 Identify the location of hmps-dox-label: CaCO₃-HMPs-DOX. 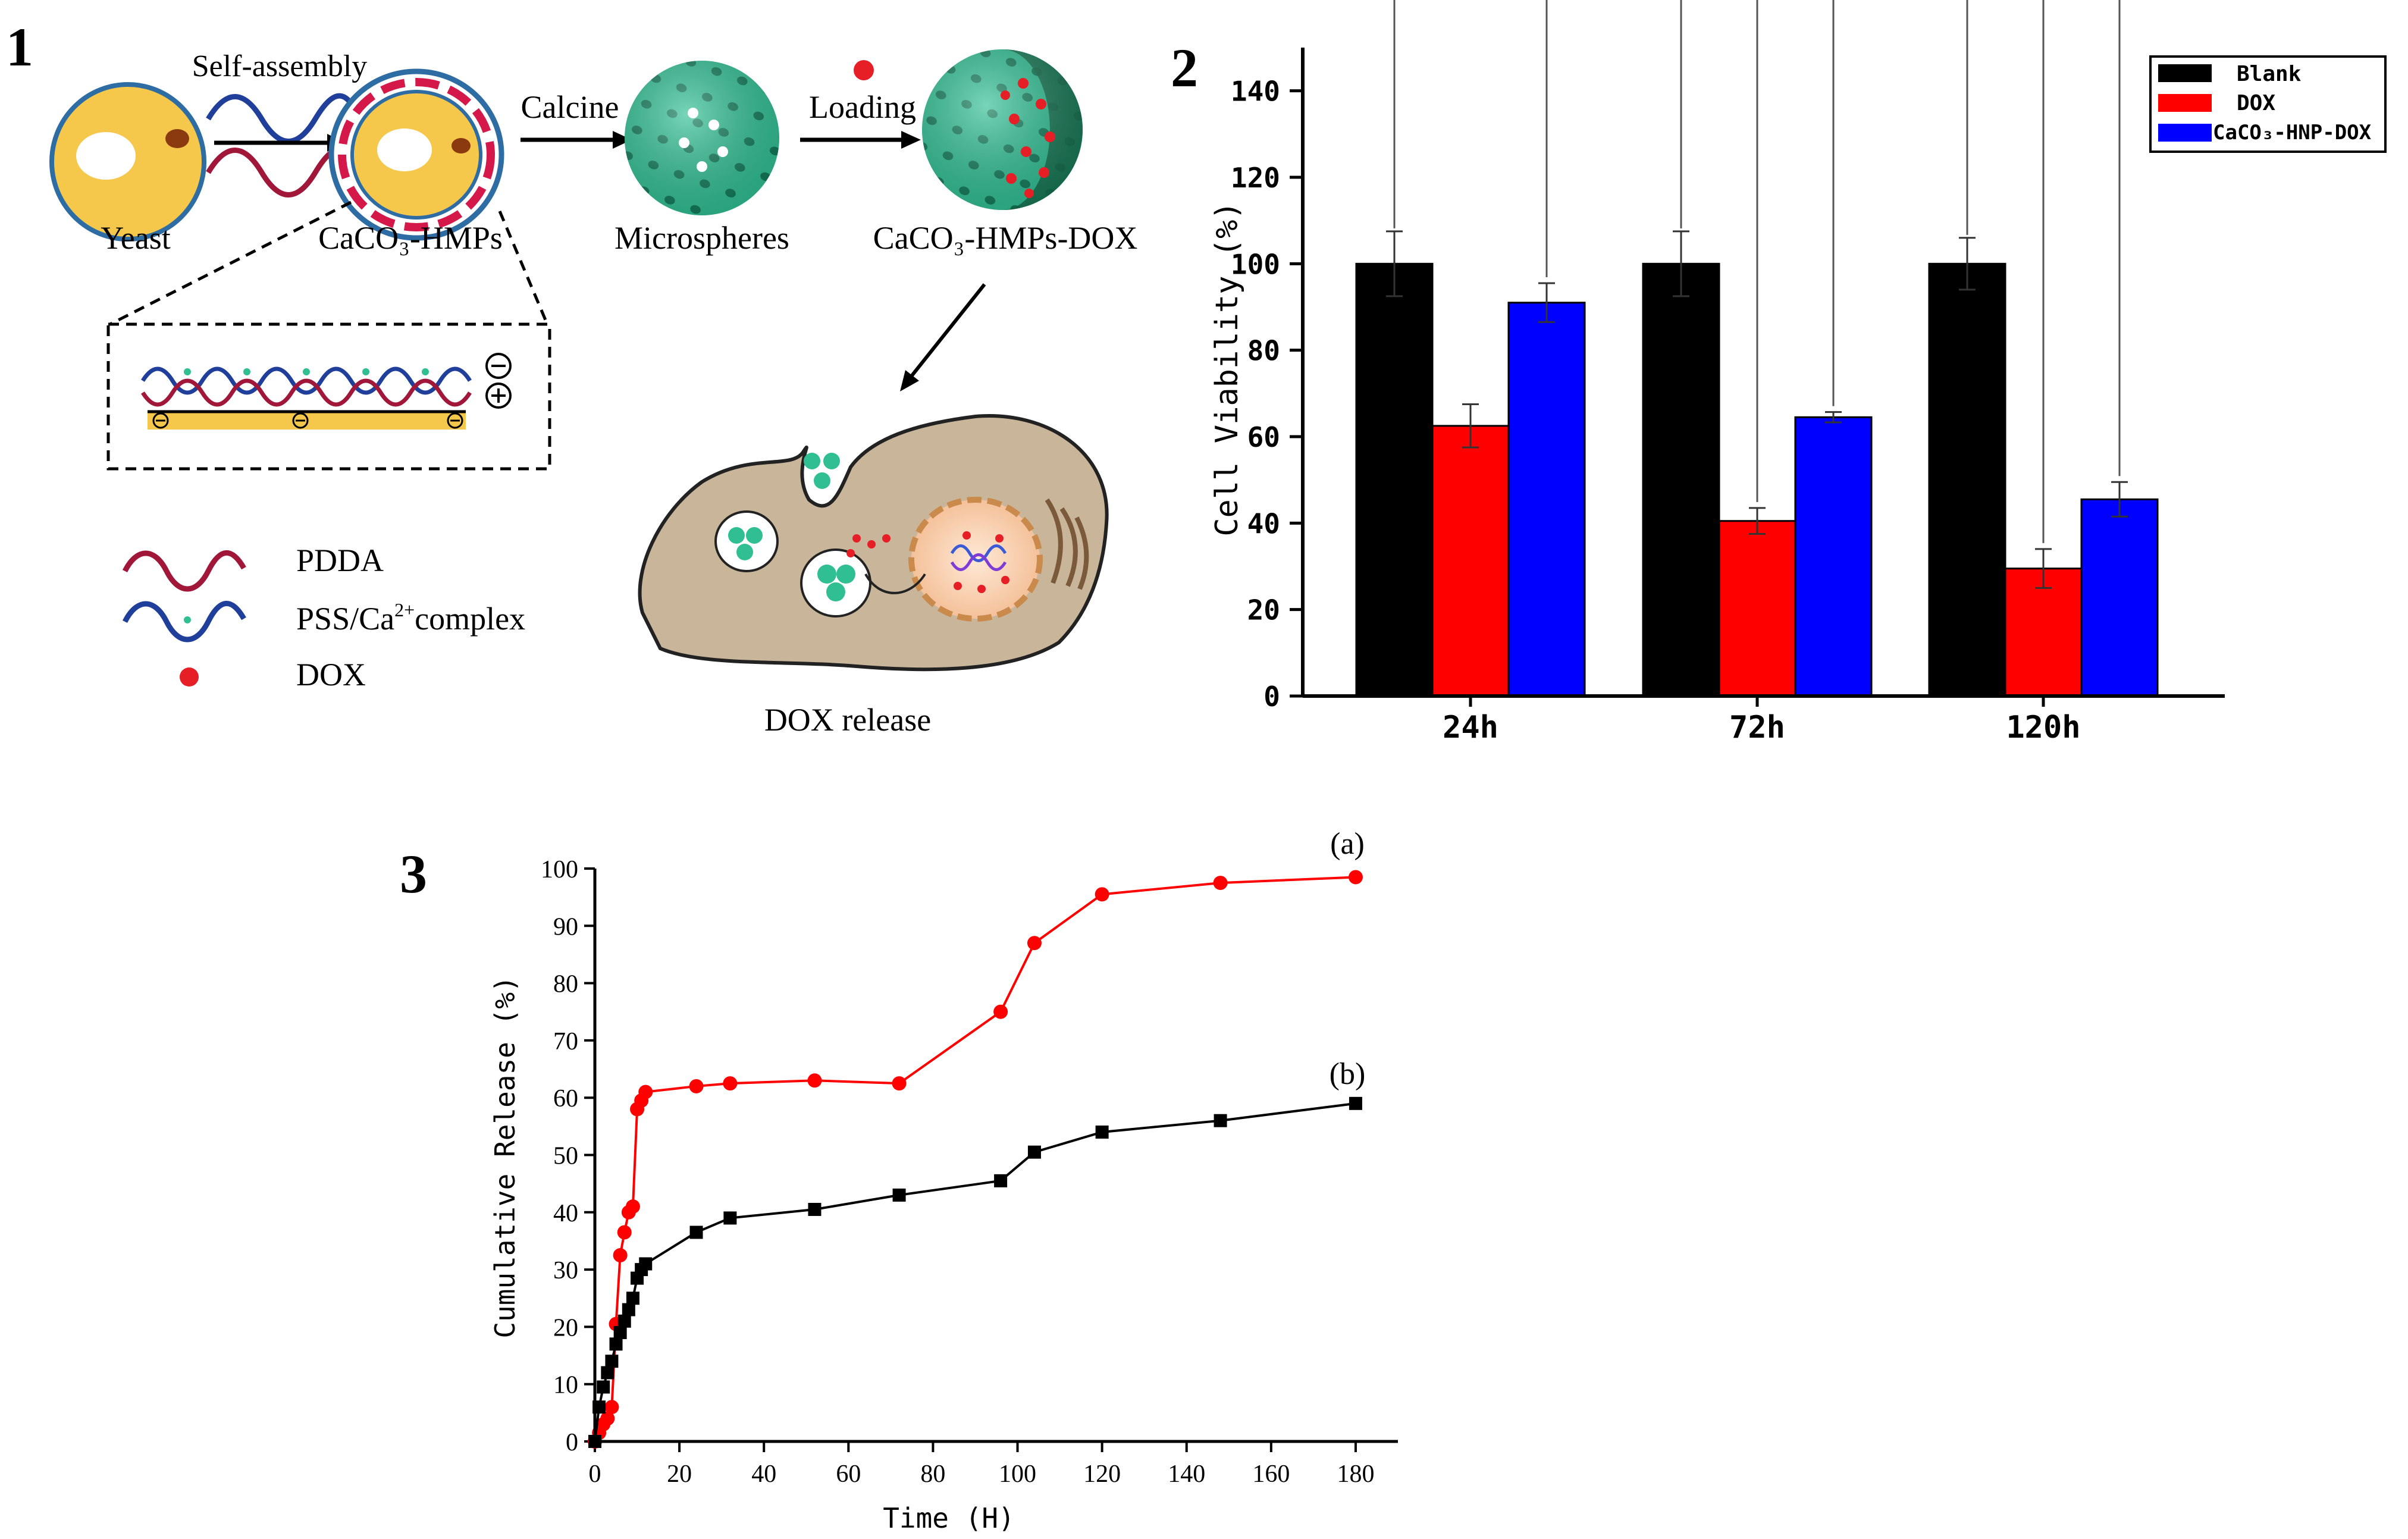
(1005, 238).